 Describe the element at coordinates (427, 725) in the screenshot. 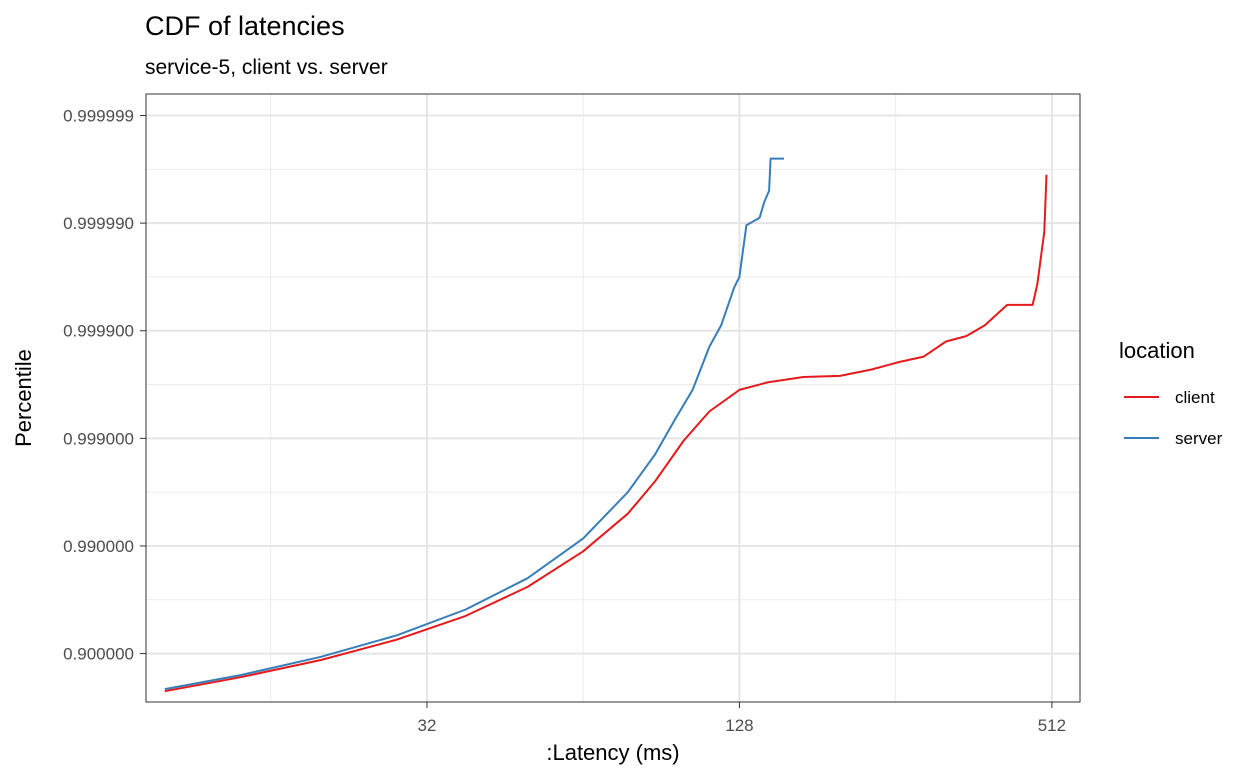

I see `x-tick-label: 32` at that location.